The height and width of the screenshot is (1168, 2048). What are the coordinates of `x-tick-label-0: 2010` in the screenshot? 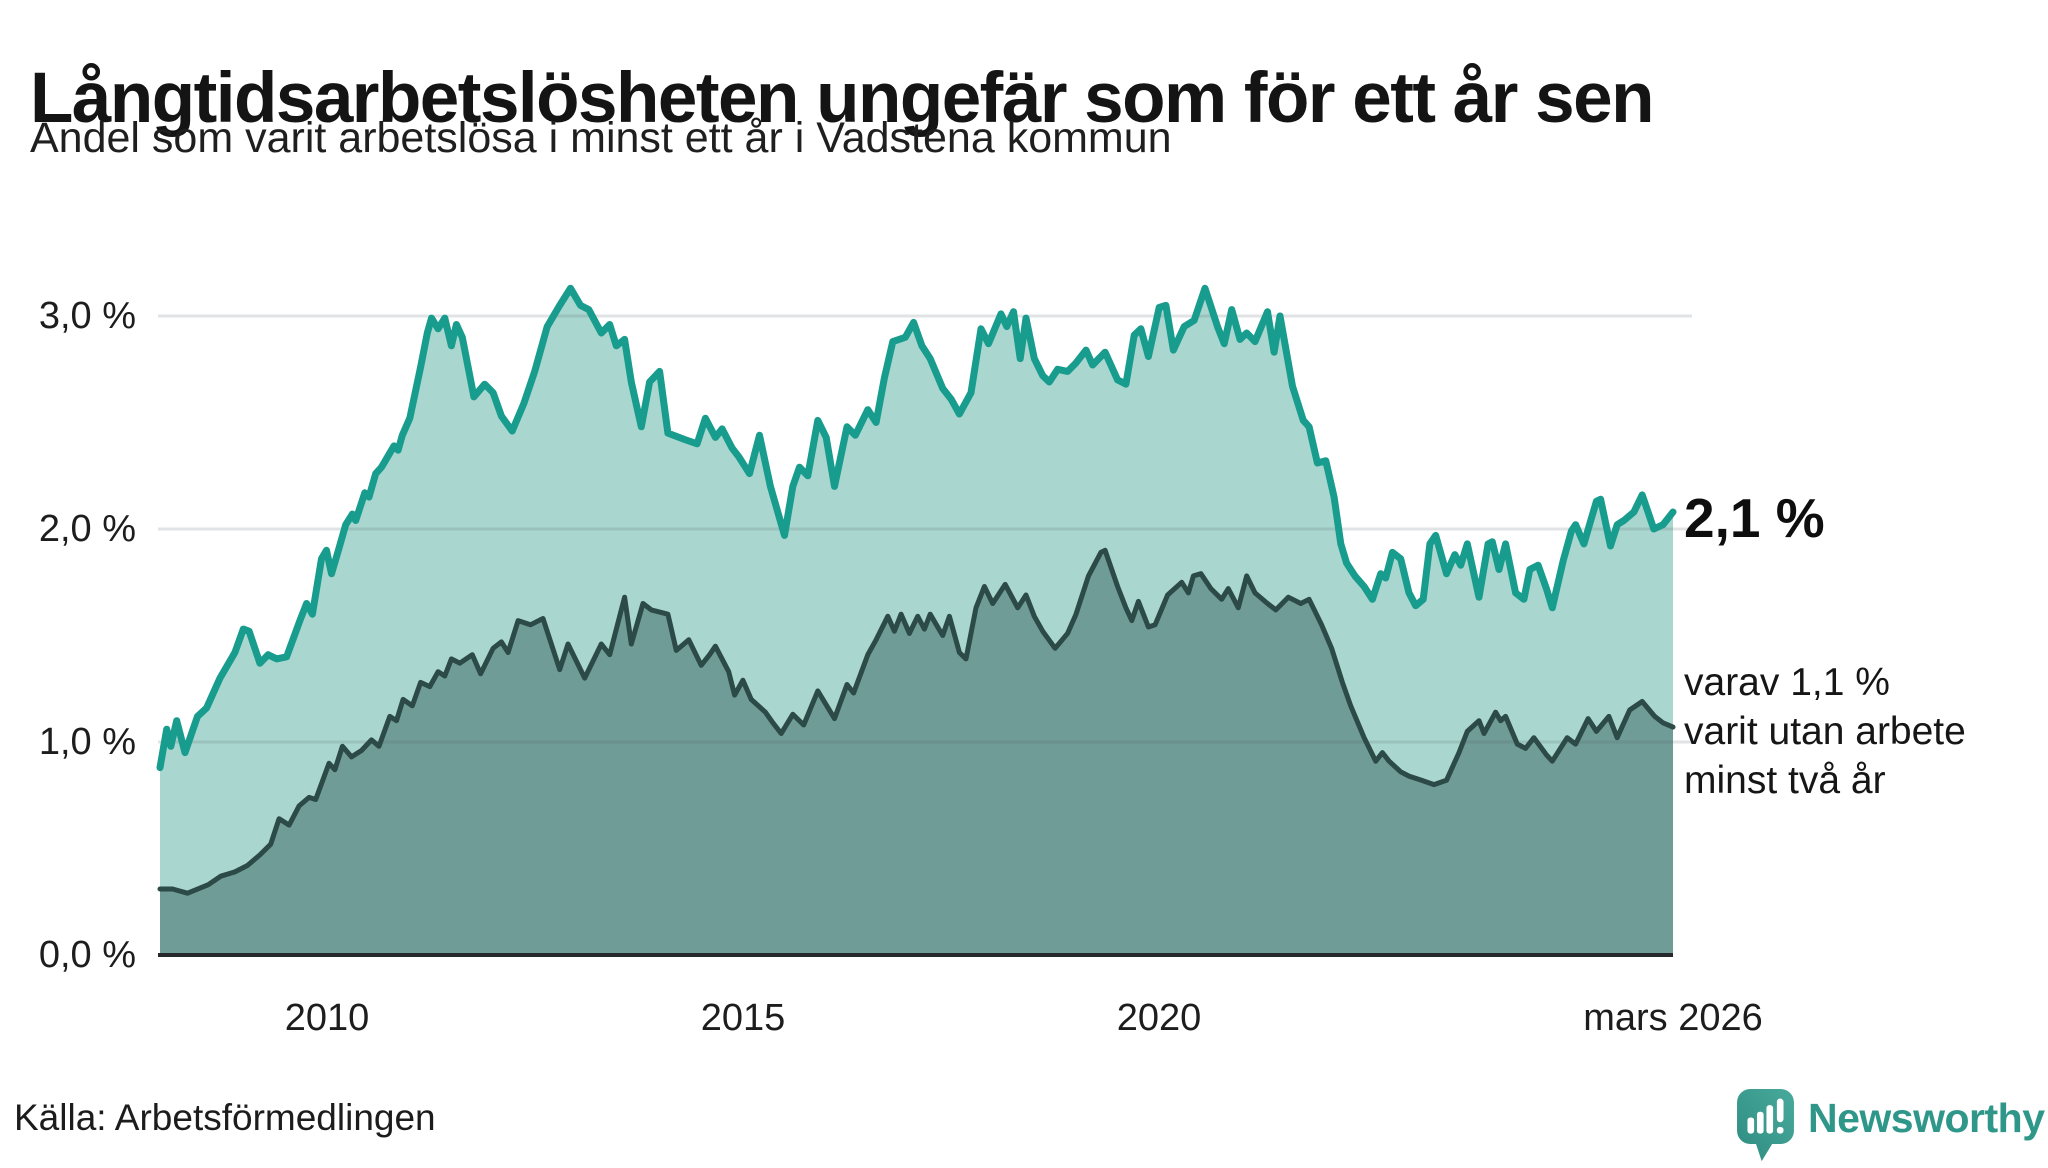 It's located at (327, 1018).